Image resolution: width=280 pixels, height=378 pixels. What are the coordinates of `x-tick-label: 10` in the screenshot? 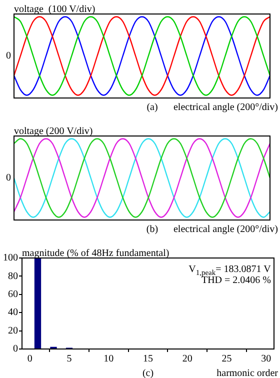 It's located at (109, 359).